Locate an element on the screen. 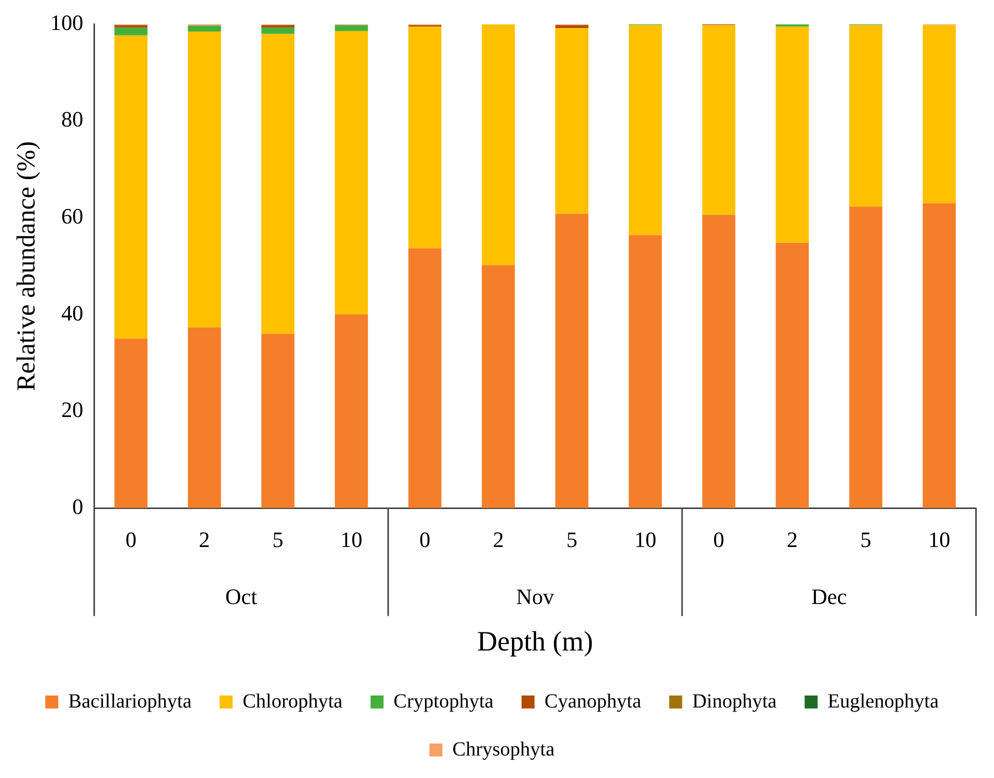 Image resolution: width=994 pixels, height=778 pixels. y-tick-label: 20 is located at coordinates (72, 409).